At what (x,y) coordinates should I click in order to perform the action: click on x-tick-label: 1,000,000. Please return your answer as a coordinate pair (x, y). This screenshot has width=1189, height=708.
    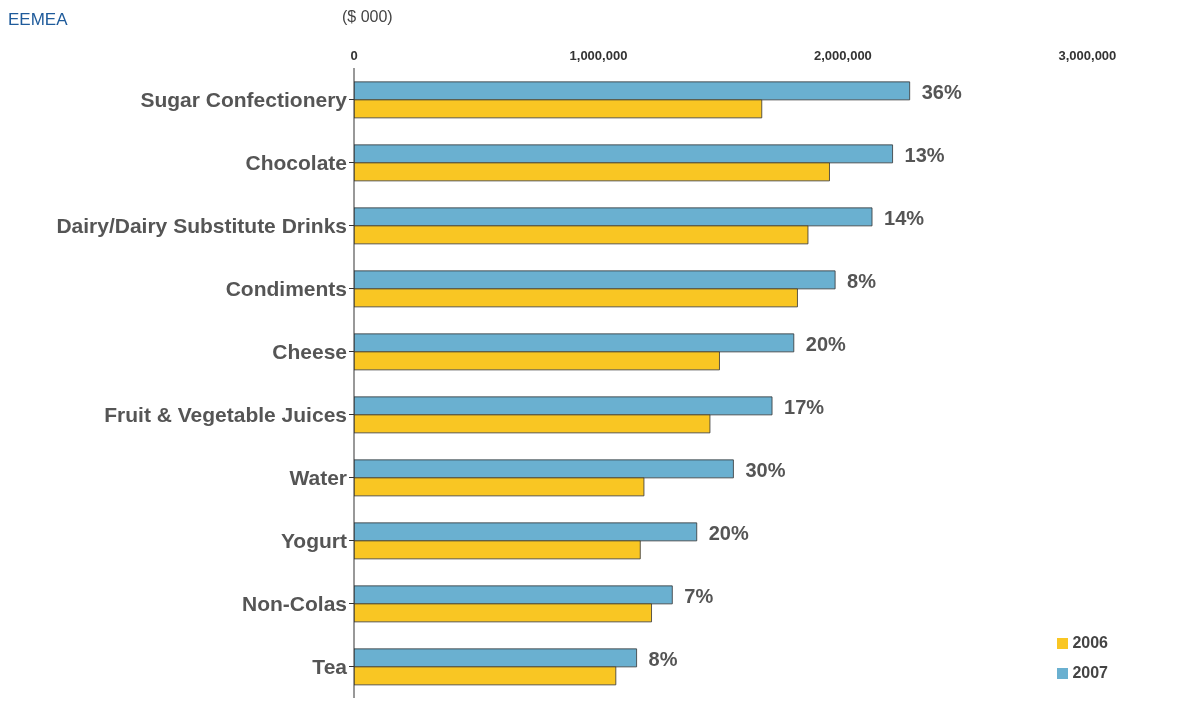
    Looking at the image, I should click on (598, 55).